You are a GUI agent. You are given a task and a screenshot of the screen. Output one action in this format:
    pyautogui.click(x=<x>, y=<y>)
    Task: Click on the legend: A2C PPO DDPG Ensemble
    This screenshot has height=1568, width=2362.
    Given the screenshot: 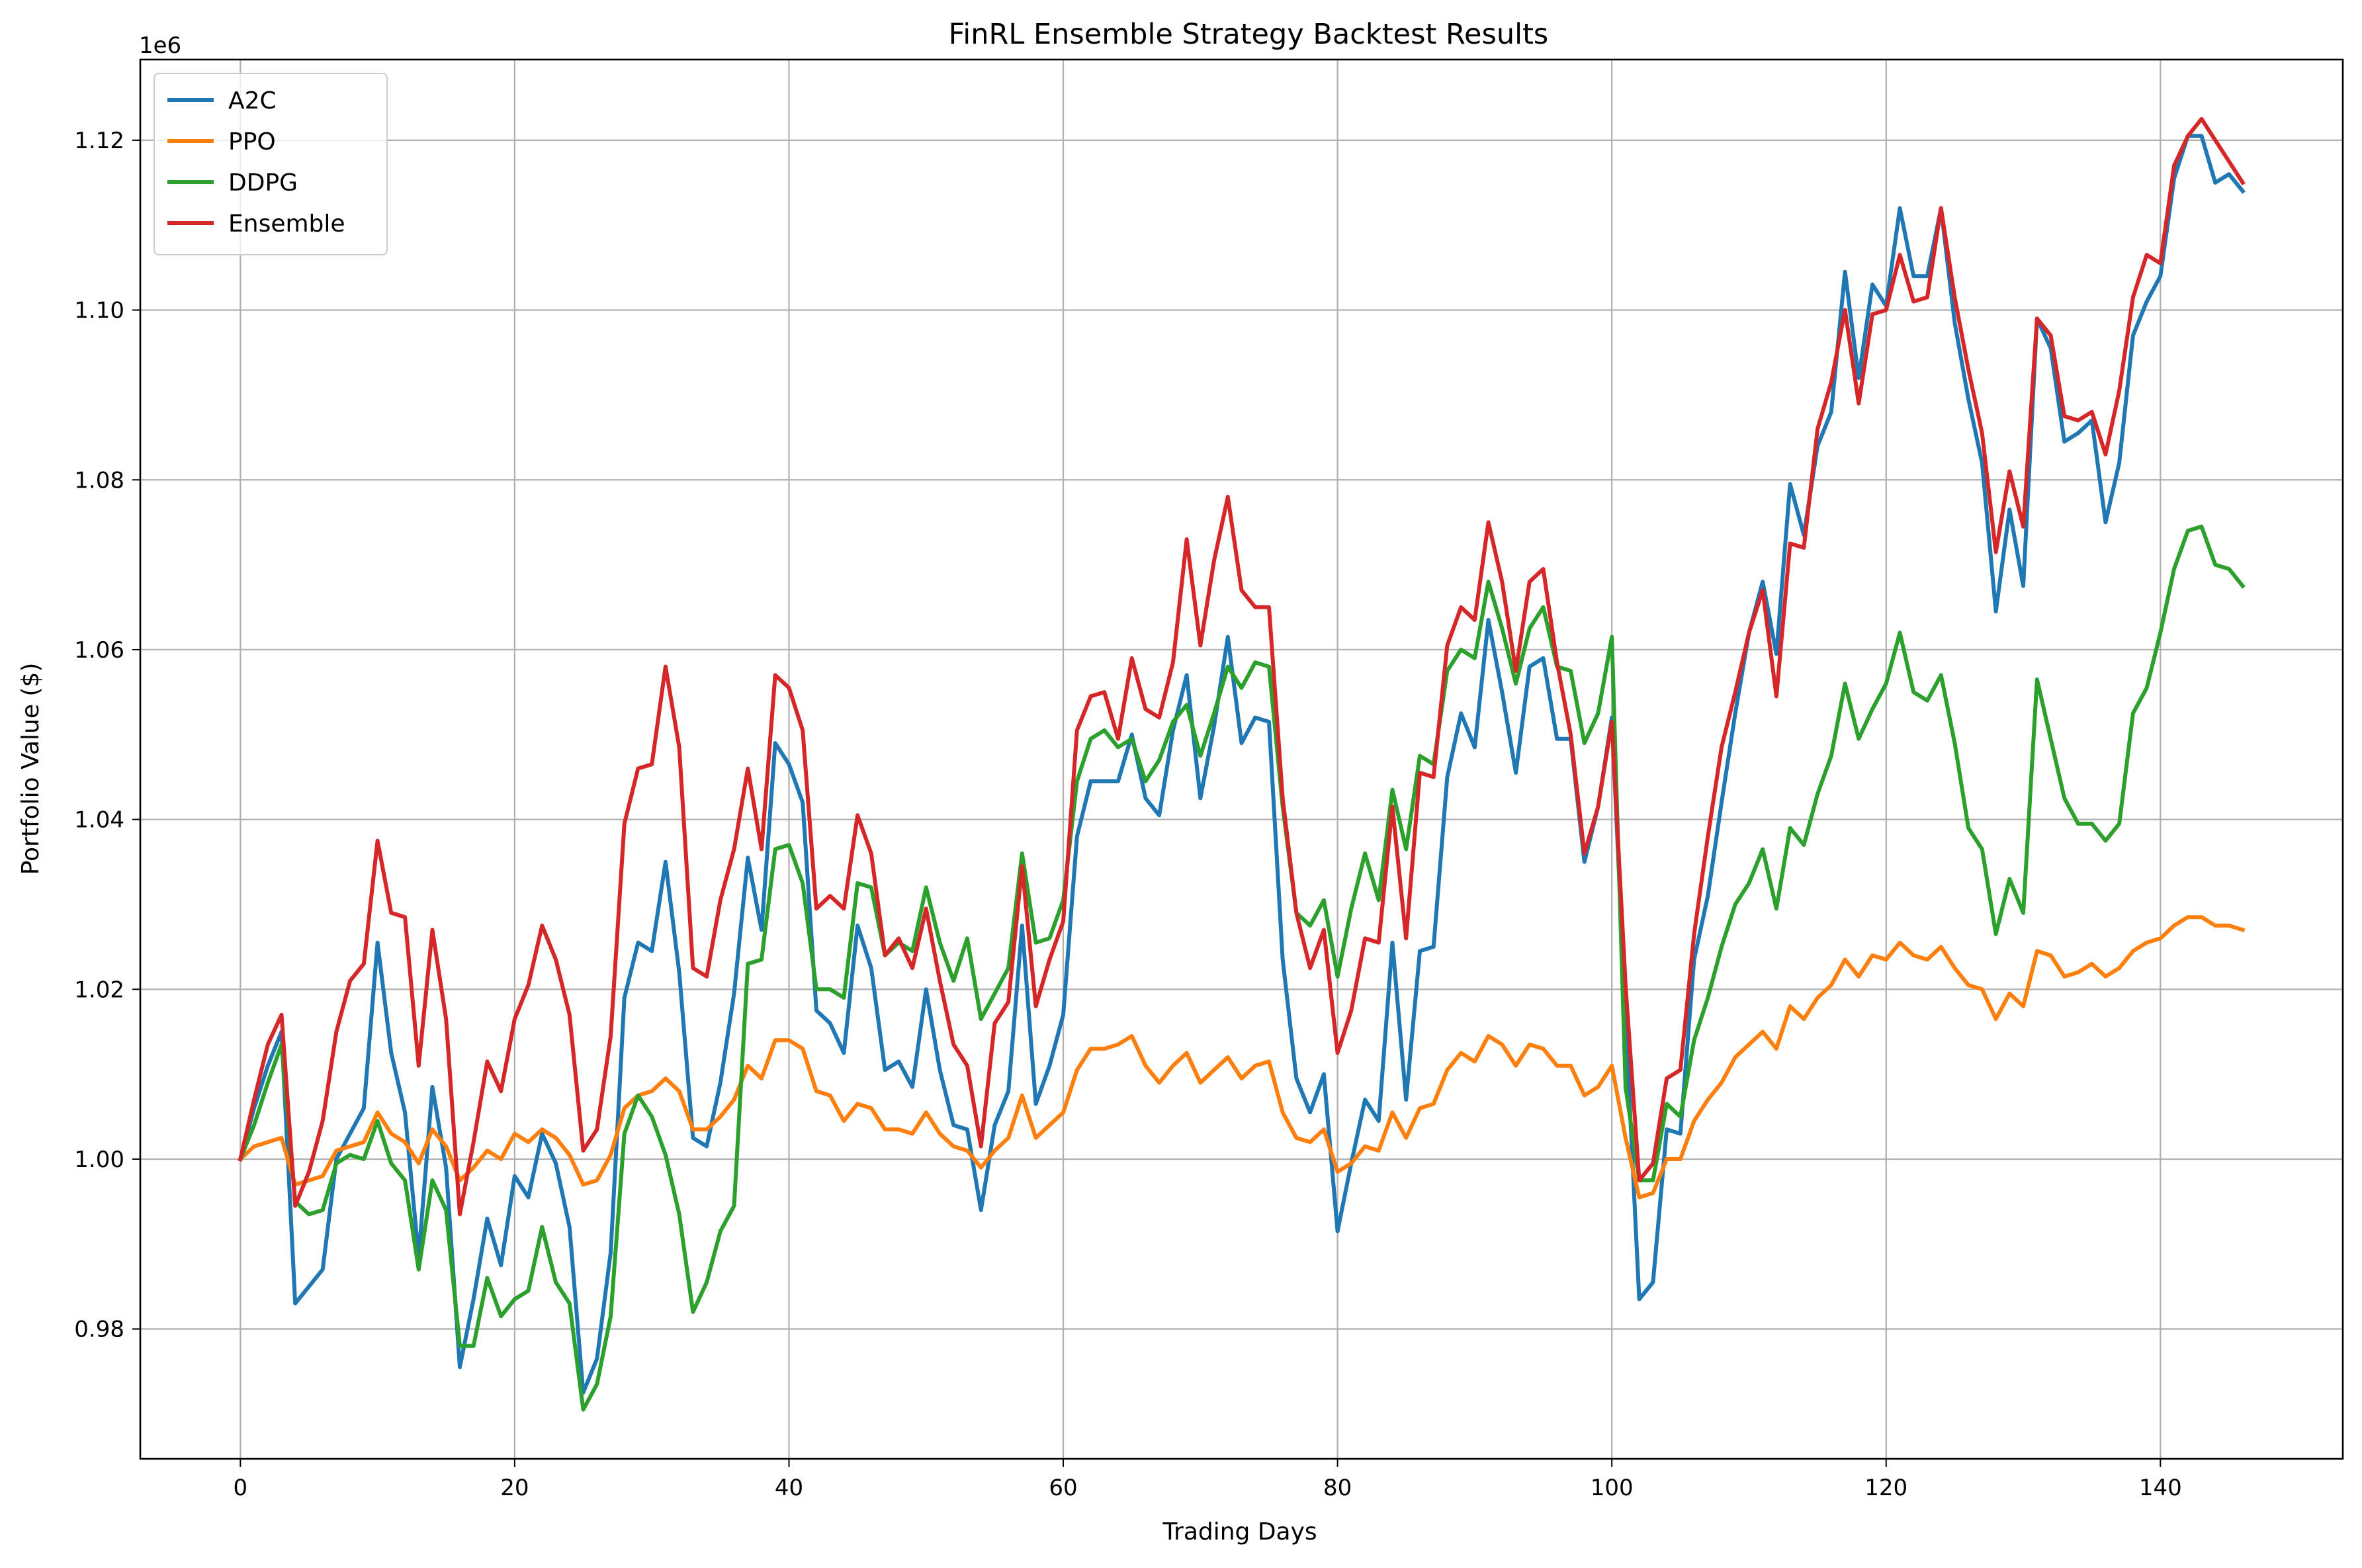 What is the action you would take?
    pyautogui.click(x=270, y=164)
    